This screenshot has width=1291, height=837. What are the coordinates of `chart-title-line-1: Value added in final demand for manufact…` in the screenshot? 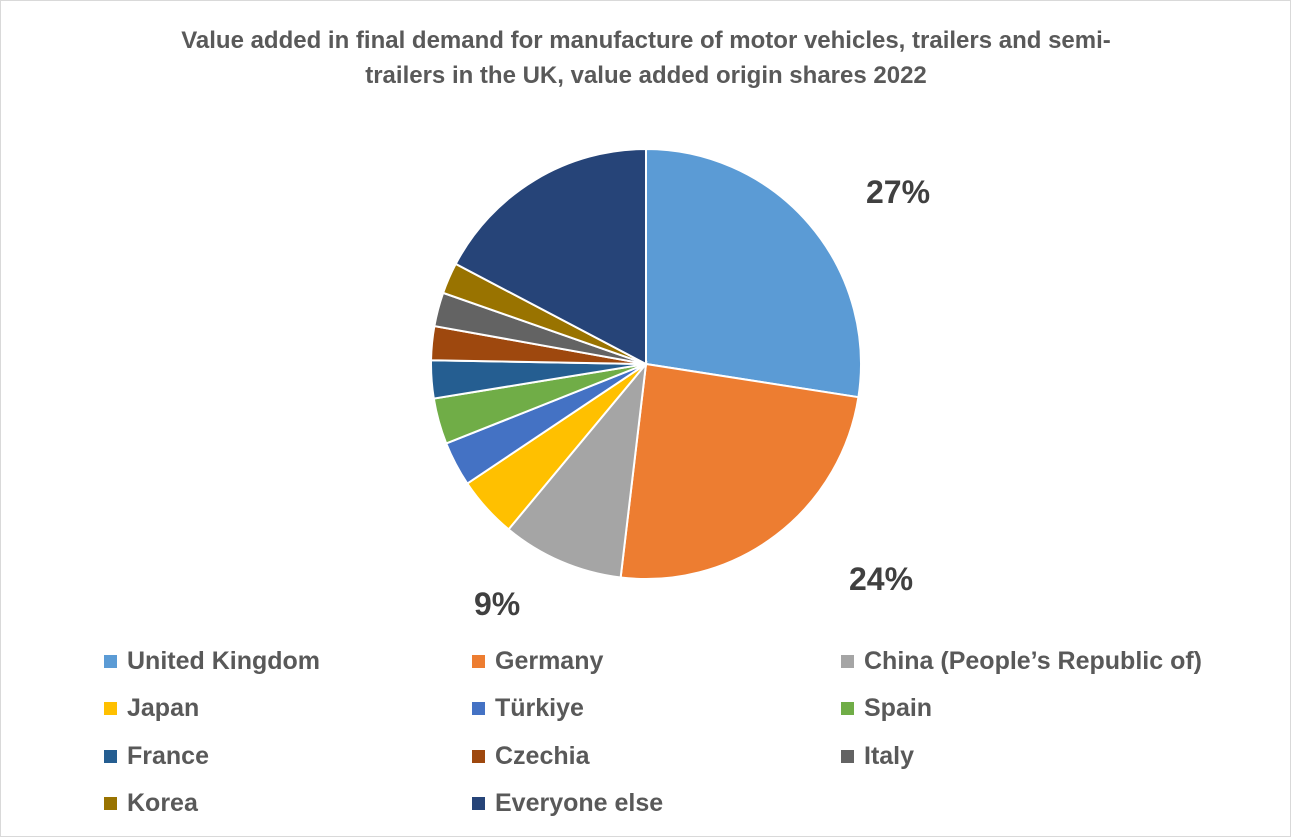 It's located at (646, 40).